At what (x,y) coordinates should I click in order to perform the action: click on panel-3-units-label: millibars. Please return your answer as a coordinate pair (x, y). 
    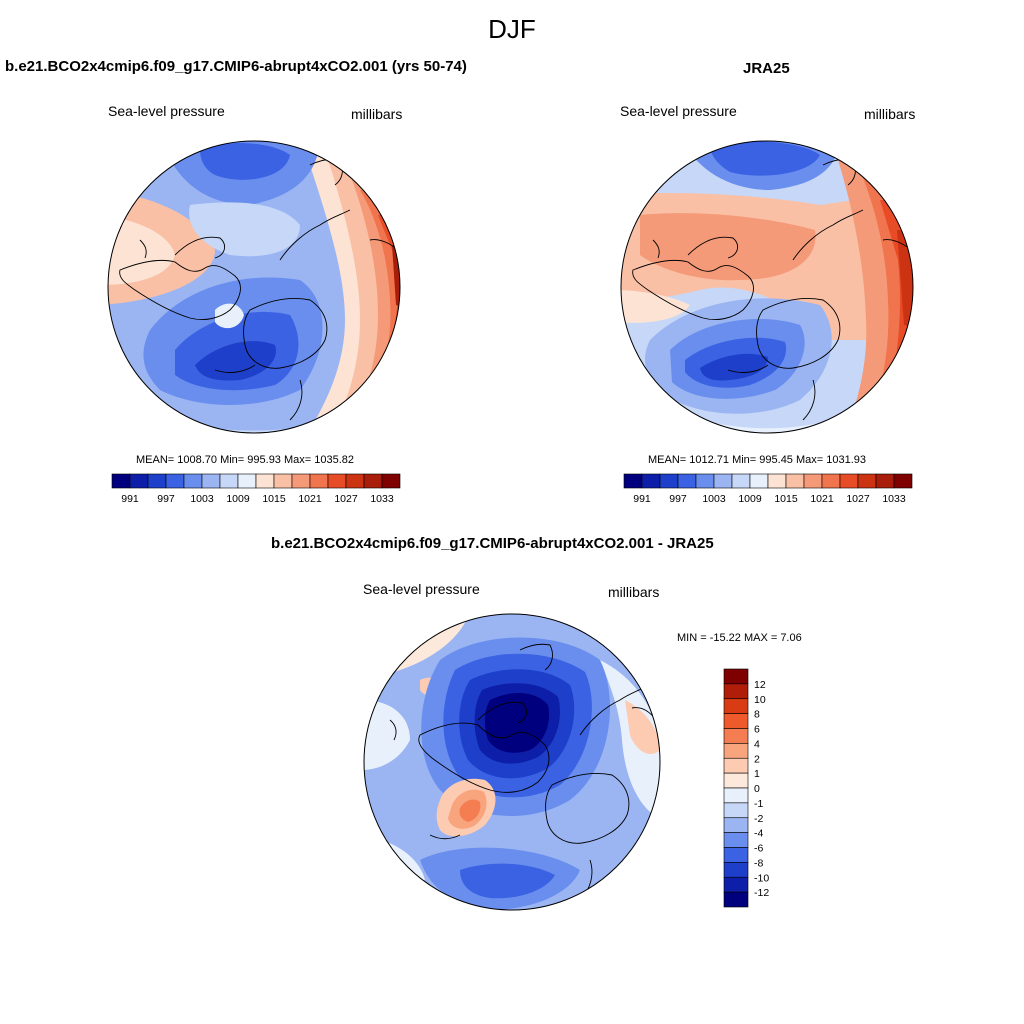
    Looking at the image, I should click on (634, 592).